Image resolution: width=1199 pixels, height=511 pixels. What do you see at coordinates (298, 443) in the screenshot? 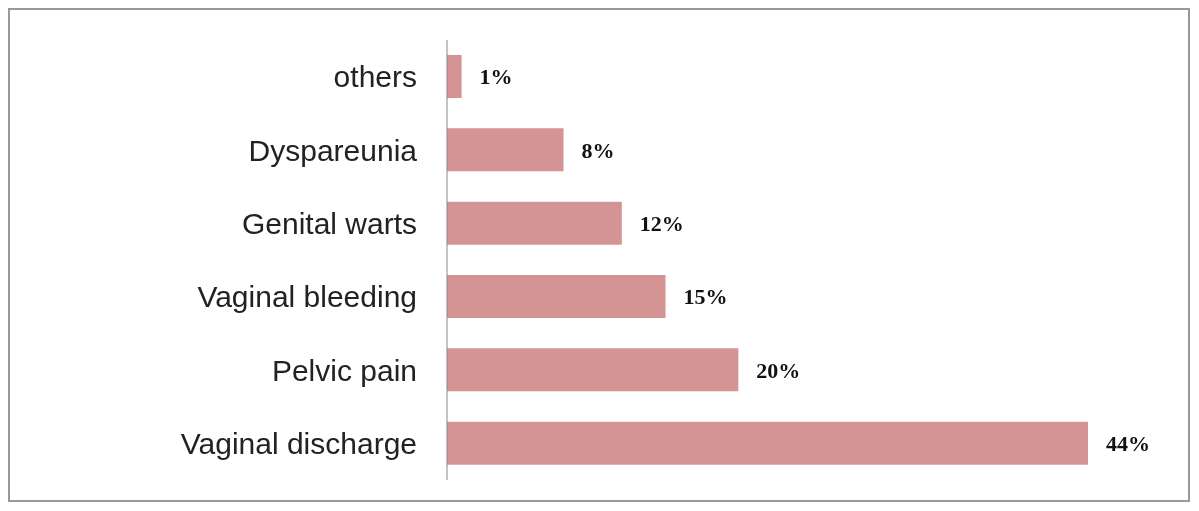
I see `y-tick-label: Vaginal discharge` at bounding box center [298, 443].